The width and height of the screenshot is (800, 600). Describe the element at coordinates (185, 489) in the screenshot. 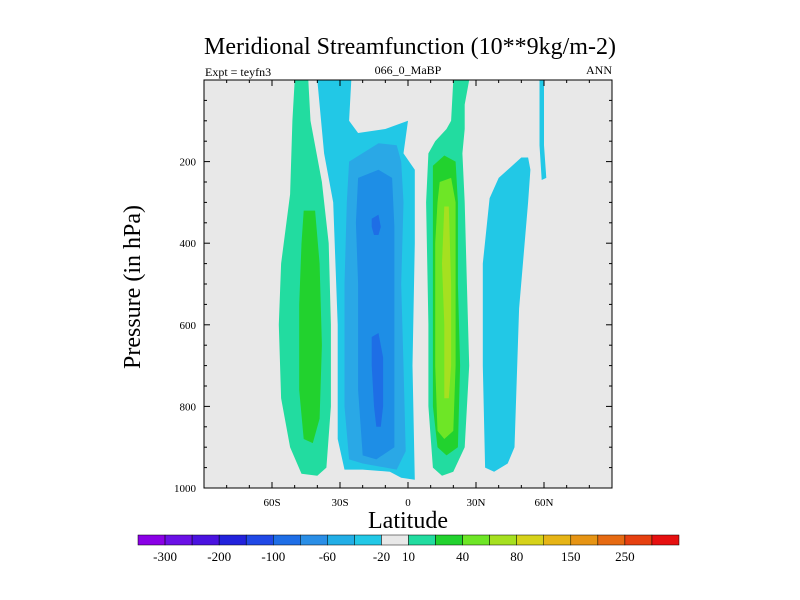

I see `y-tick-label: 1000` at that location.